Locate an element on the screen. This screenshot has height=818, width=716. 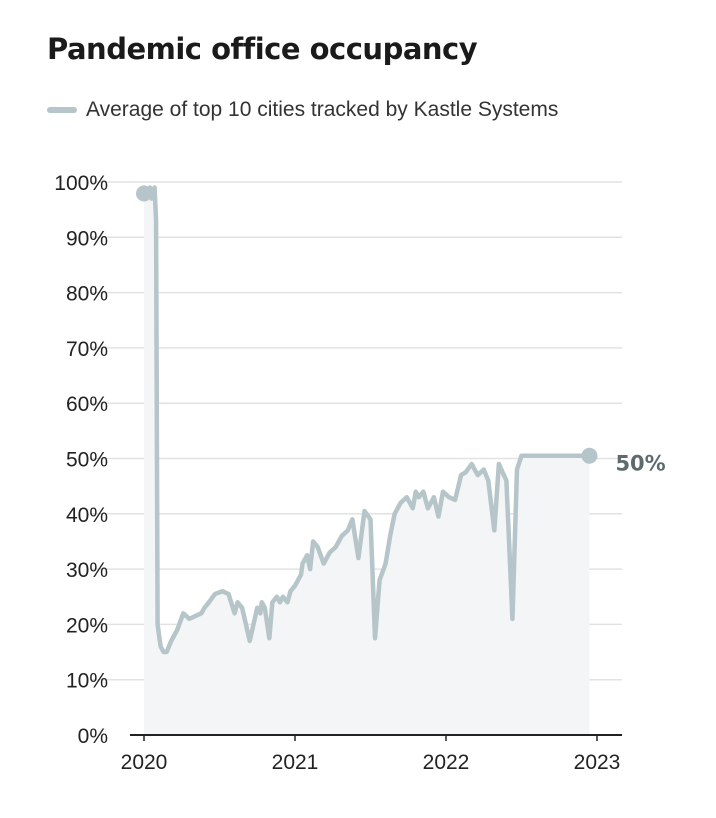
y-axis-ticks: 0% 10% 20% 30% 40% 50% 60% 70% 80% 90% 100% is located at coordinates (81, 460).